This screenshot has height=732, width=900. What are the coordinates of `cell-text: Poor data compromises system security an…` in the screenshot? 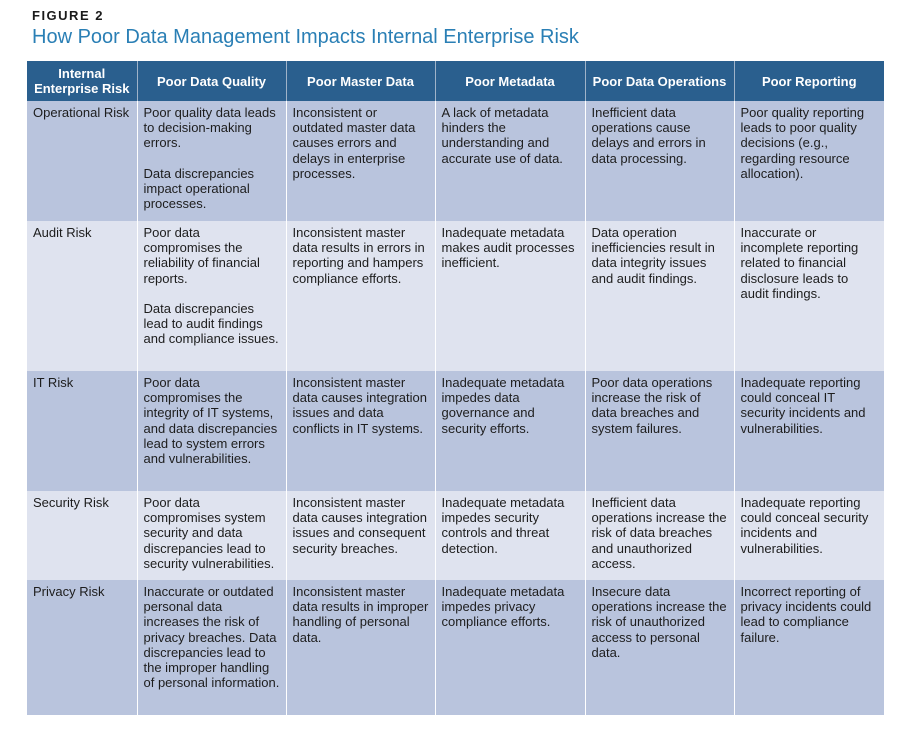 It's located at (209, 533).